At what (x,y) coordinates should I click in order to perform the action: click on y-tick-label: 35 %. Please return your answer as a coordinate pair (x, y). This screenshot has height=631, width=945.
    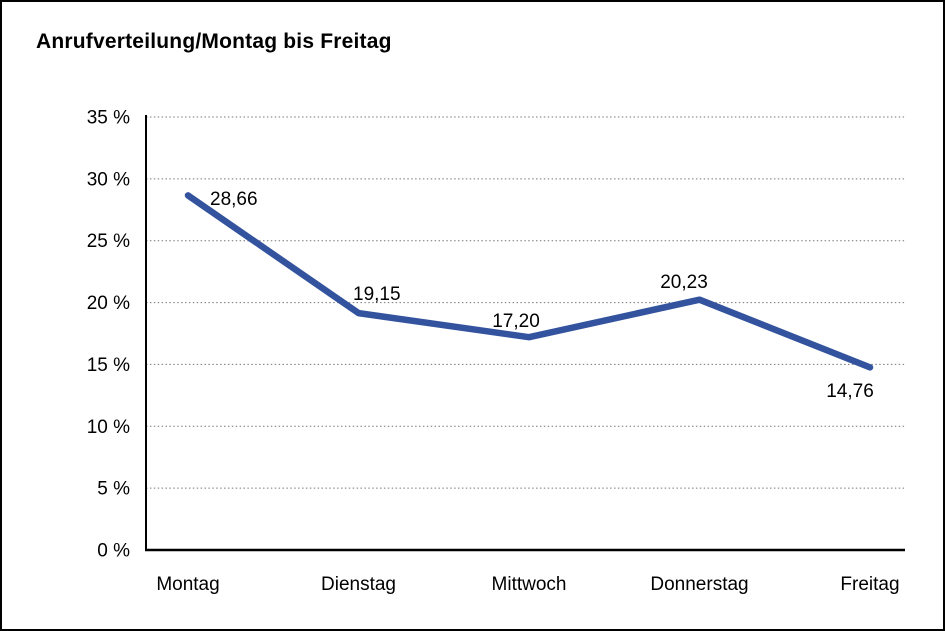
    Looking at the image, I should click on (108, 118).